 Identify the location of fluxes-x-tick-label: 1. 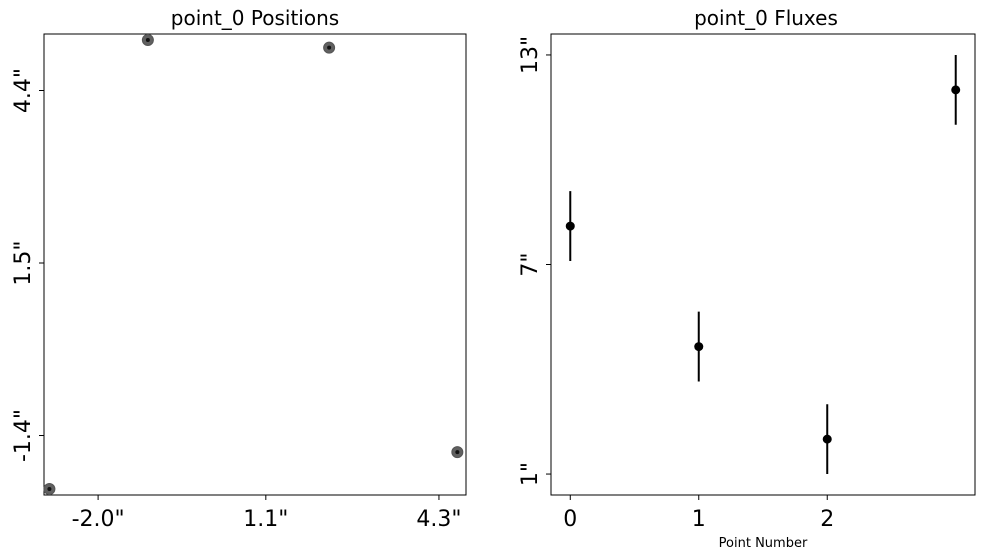
(699, 519).